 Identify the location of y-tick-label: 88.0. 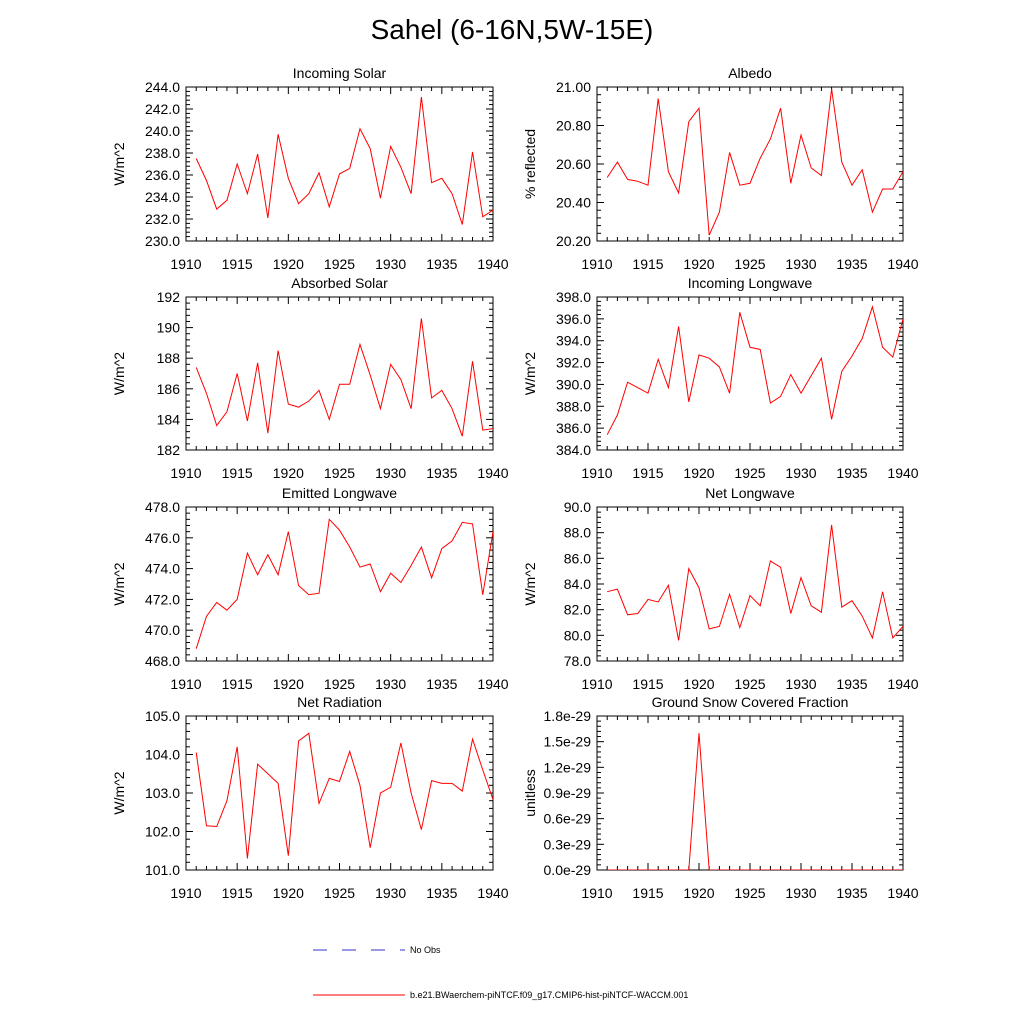
(577, 533).